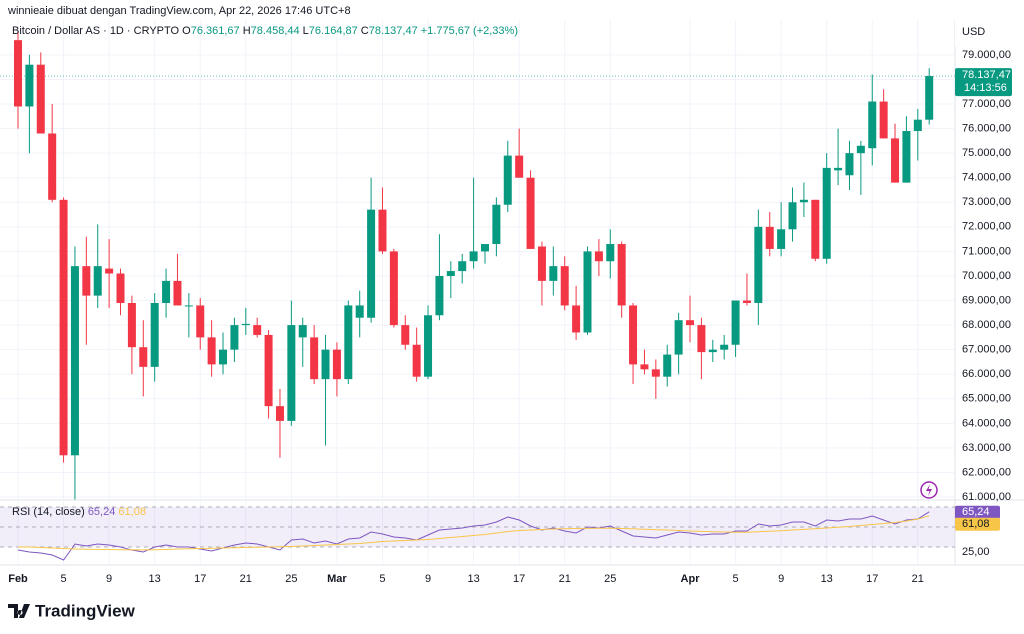 The image size is (1024, 634). I want to click on rsi-title: RSI (14, close), so click(50, 512).